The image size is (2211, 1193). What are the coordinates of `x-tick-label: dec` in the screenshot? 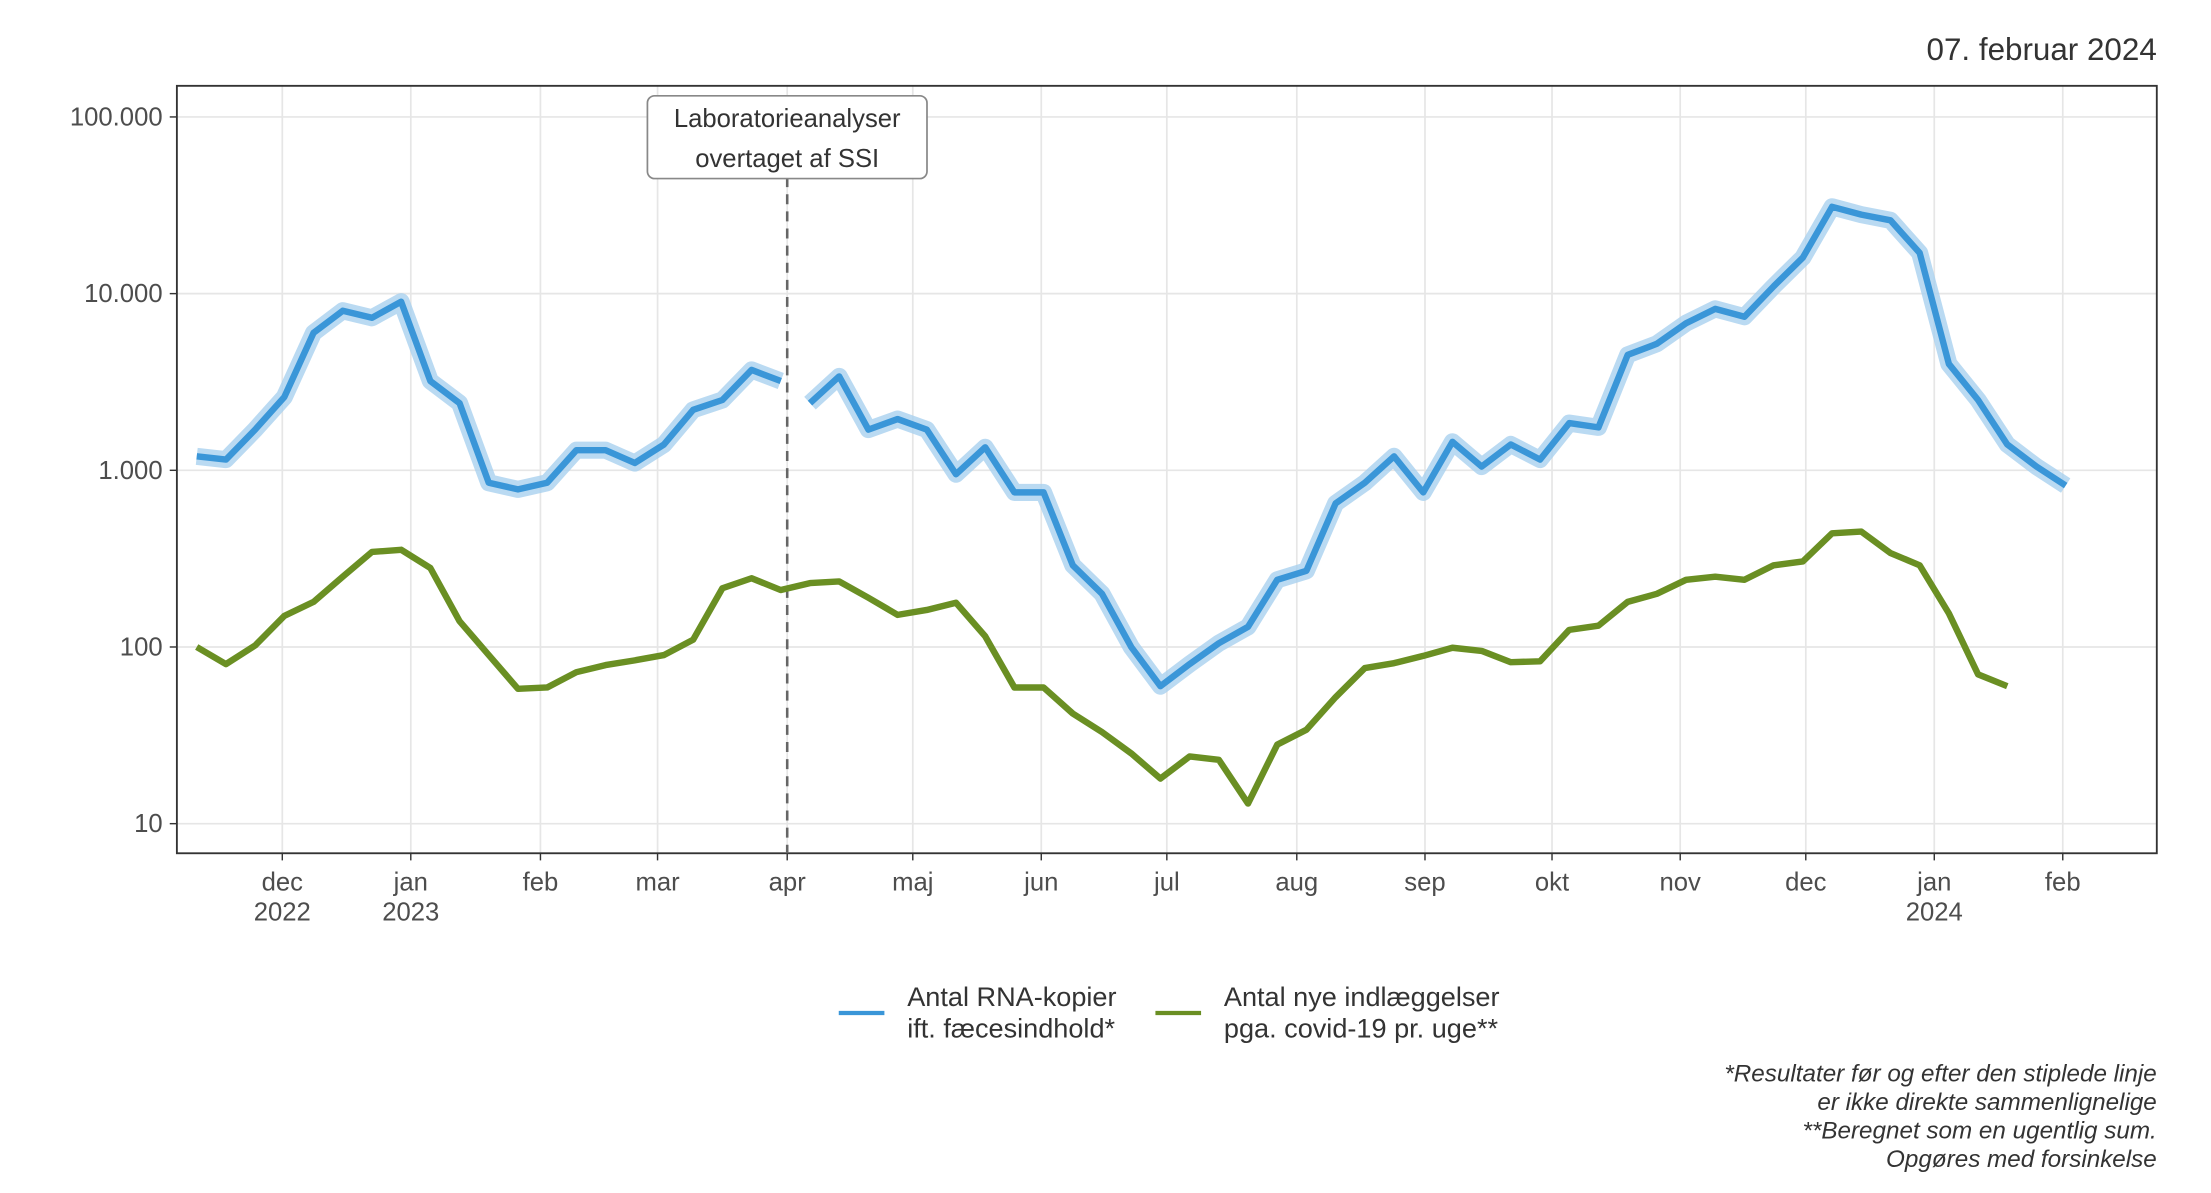 It's located at (1806, 882).